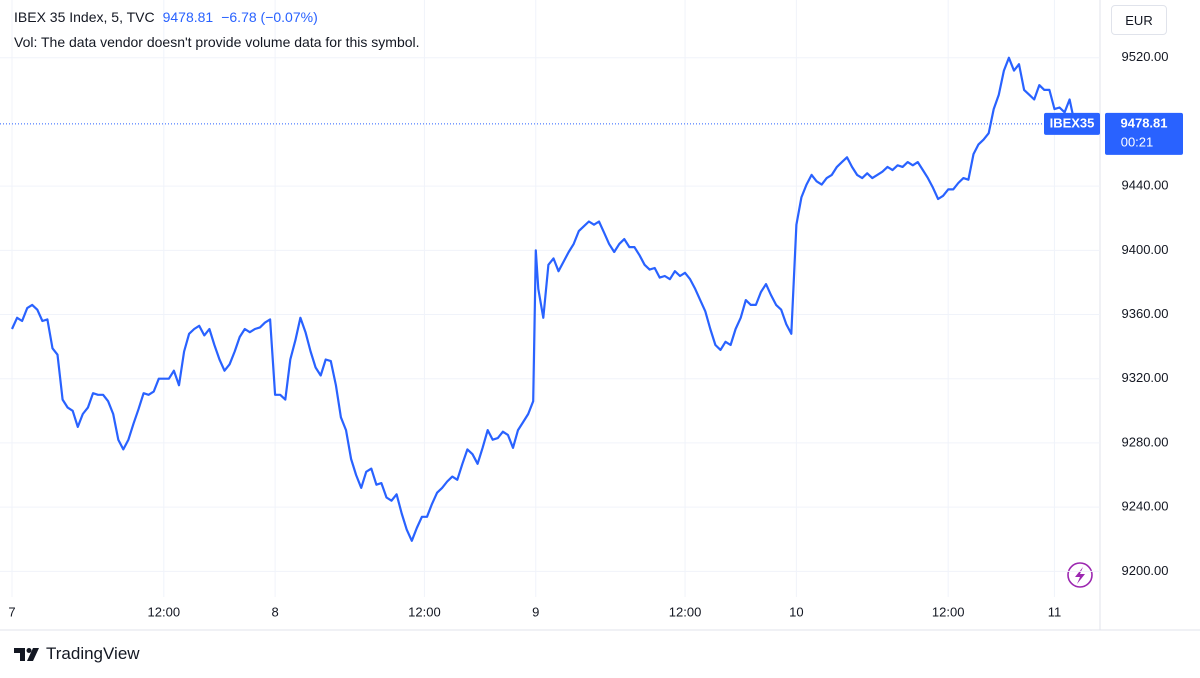 The image size is (1200, 678). Describe the element at coordinates (1144, 122) in the screenshot. I see `price-badge: 9478.81` at that location.